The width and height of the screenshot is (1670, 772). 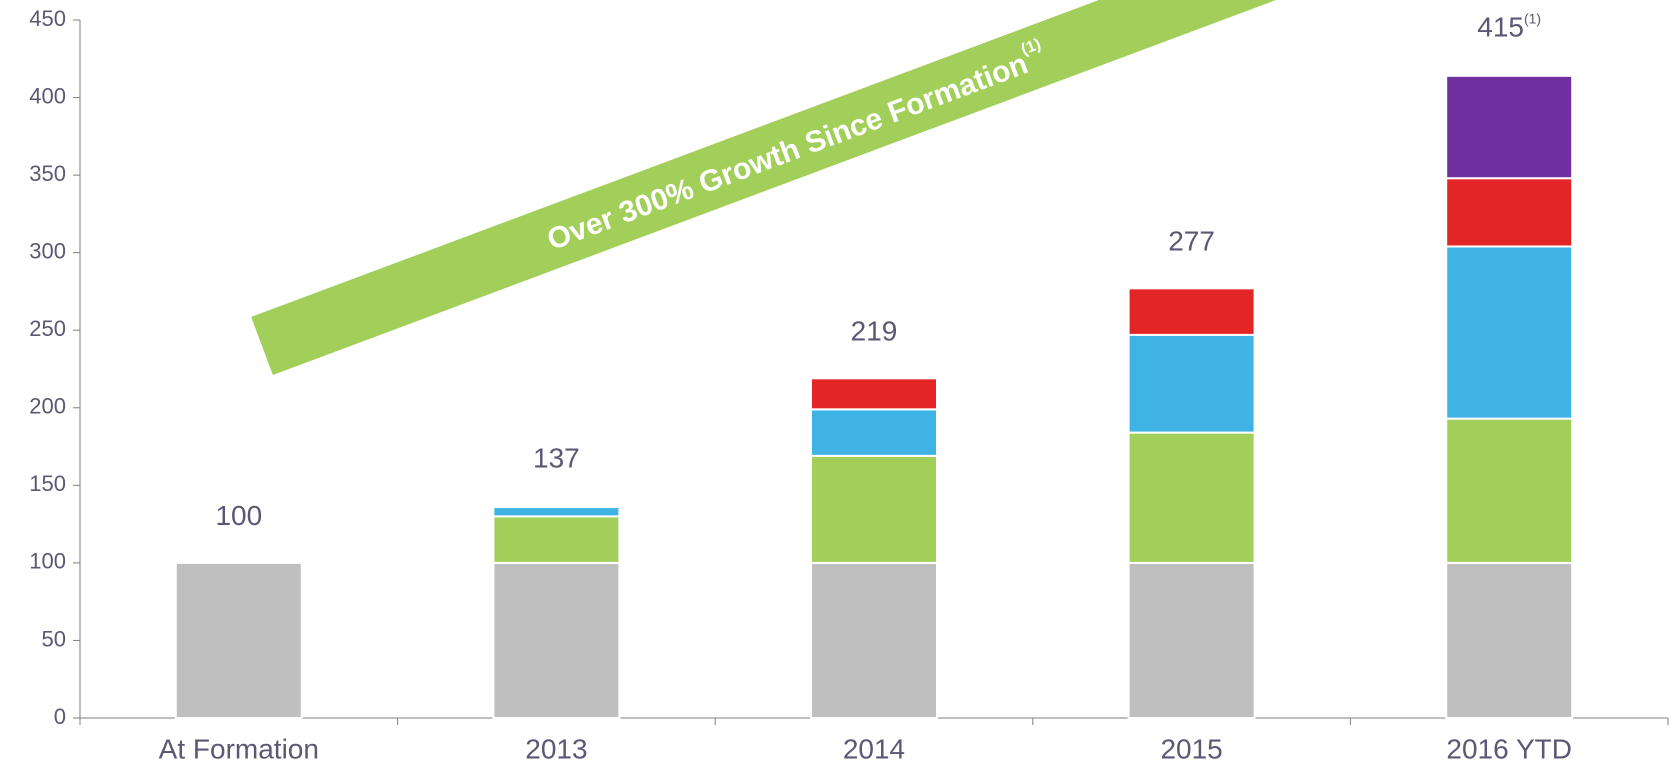 I want to click on x-tick-label: 2014, so click(x=874, y=748).